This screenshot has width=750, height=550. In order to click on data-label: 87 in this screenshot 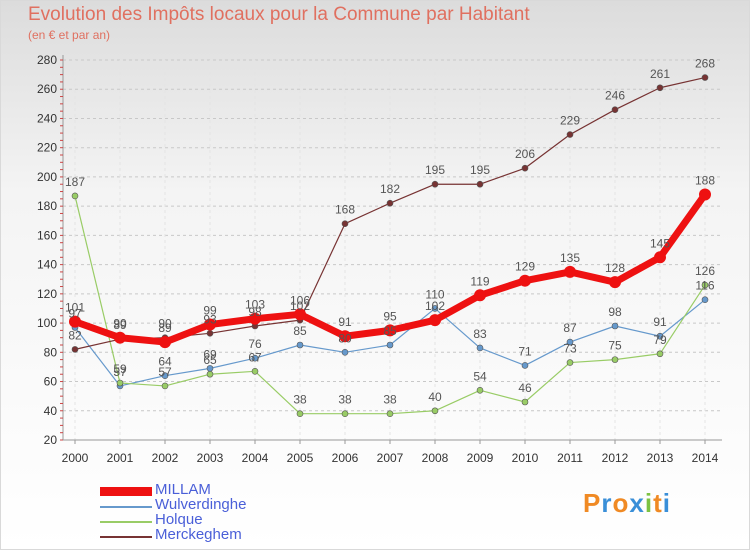, I will do `click(570, 328)`.